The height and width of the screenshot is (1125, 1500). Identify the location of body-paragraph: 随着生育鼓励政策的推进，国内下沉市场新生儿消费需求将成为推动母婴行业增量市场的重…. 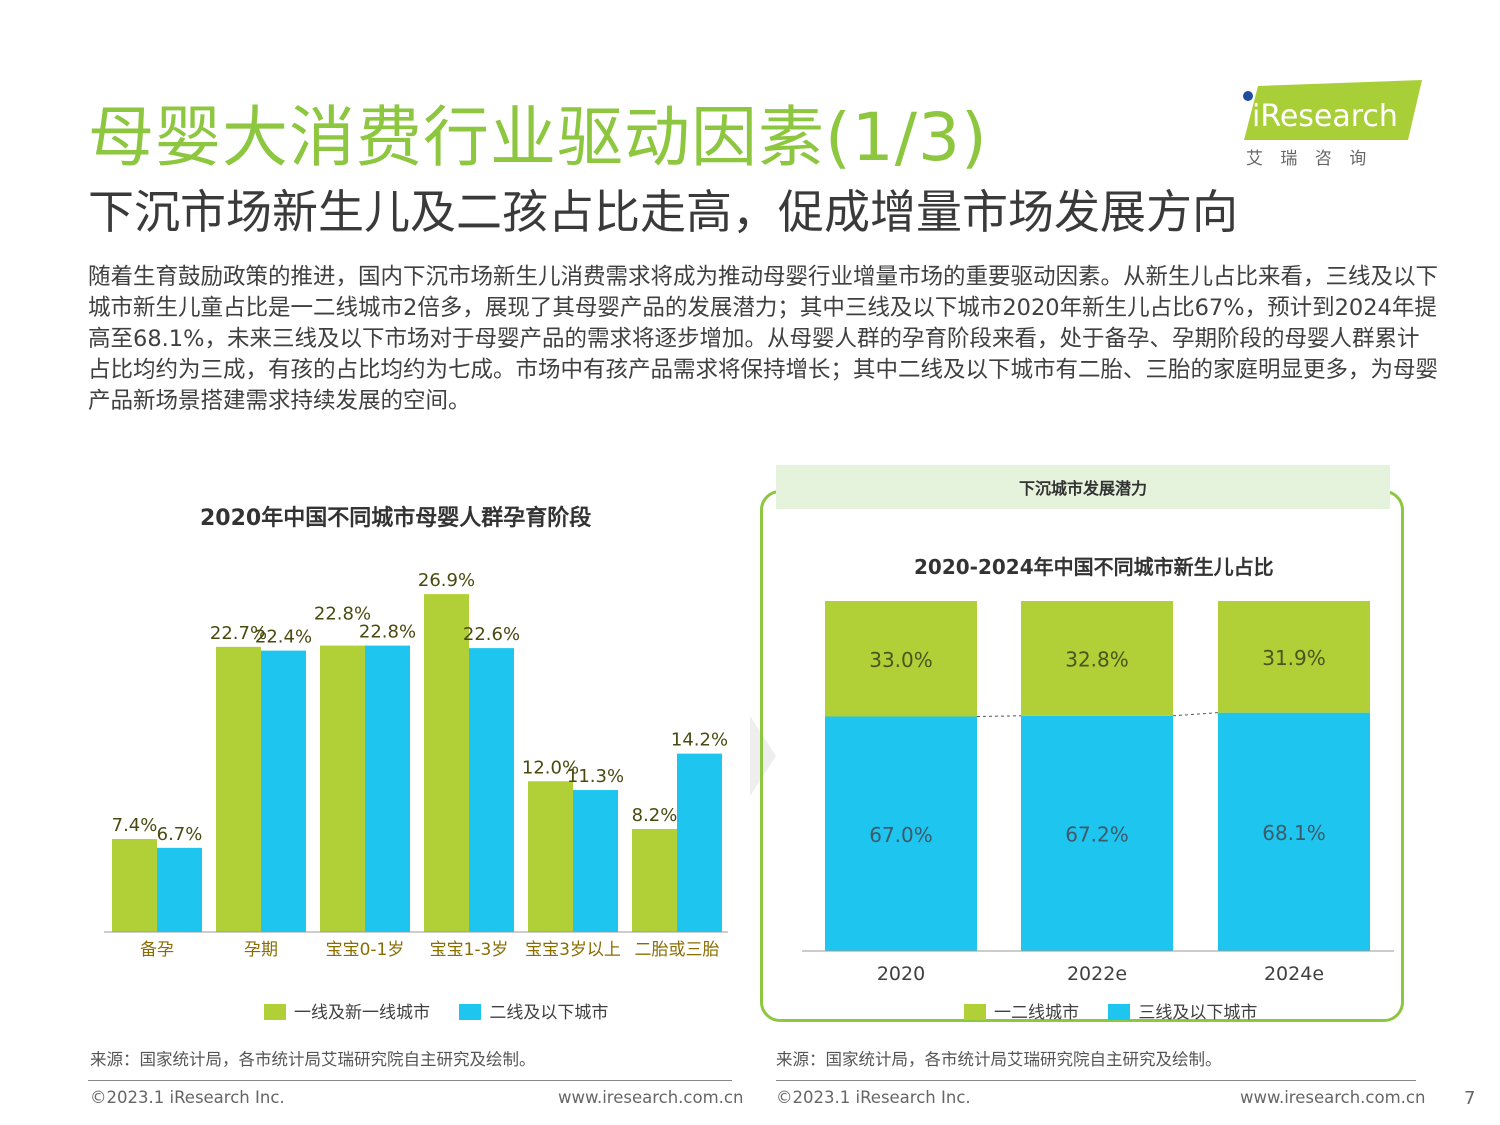
(763, 339).